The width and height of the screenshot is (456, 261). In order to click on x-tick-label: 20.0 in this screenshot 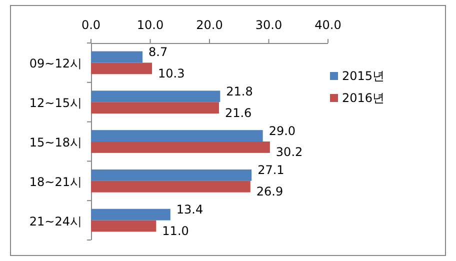, I will do `click(209, 25)`.